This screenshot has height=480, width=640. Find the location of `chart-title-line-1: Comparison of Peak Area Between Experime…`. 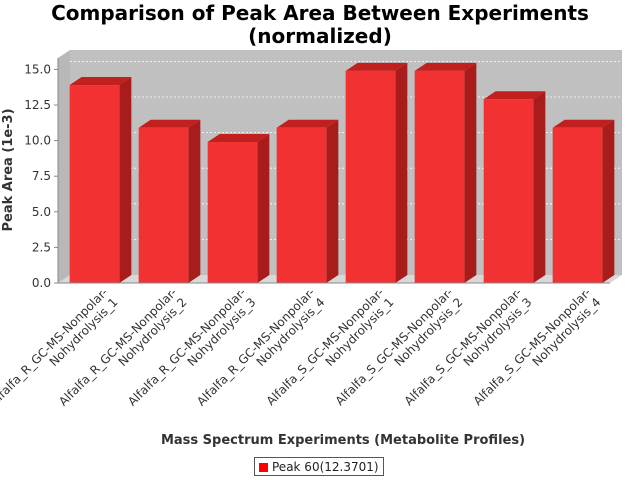

chart-title-line-1: Comparison of Peak Area Between Experime… is located at coordinates (320, 13).